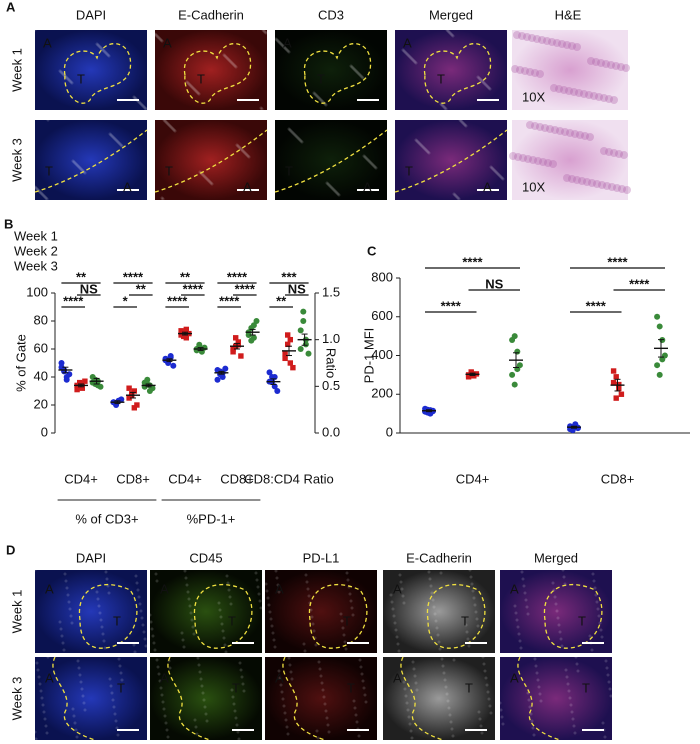 This screenshot has height=744, width=700. What do you see at coordinates (582, 620) in the screenshot?
I see `tile-label: T` at bounding box center [582, 620].